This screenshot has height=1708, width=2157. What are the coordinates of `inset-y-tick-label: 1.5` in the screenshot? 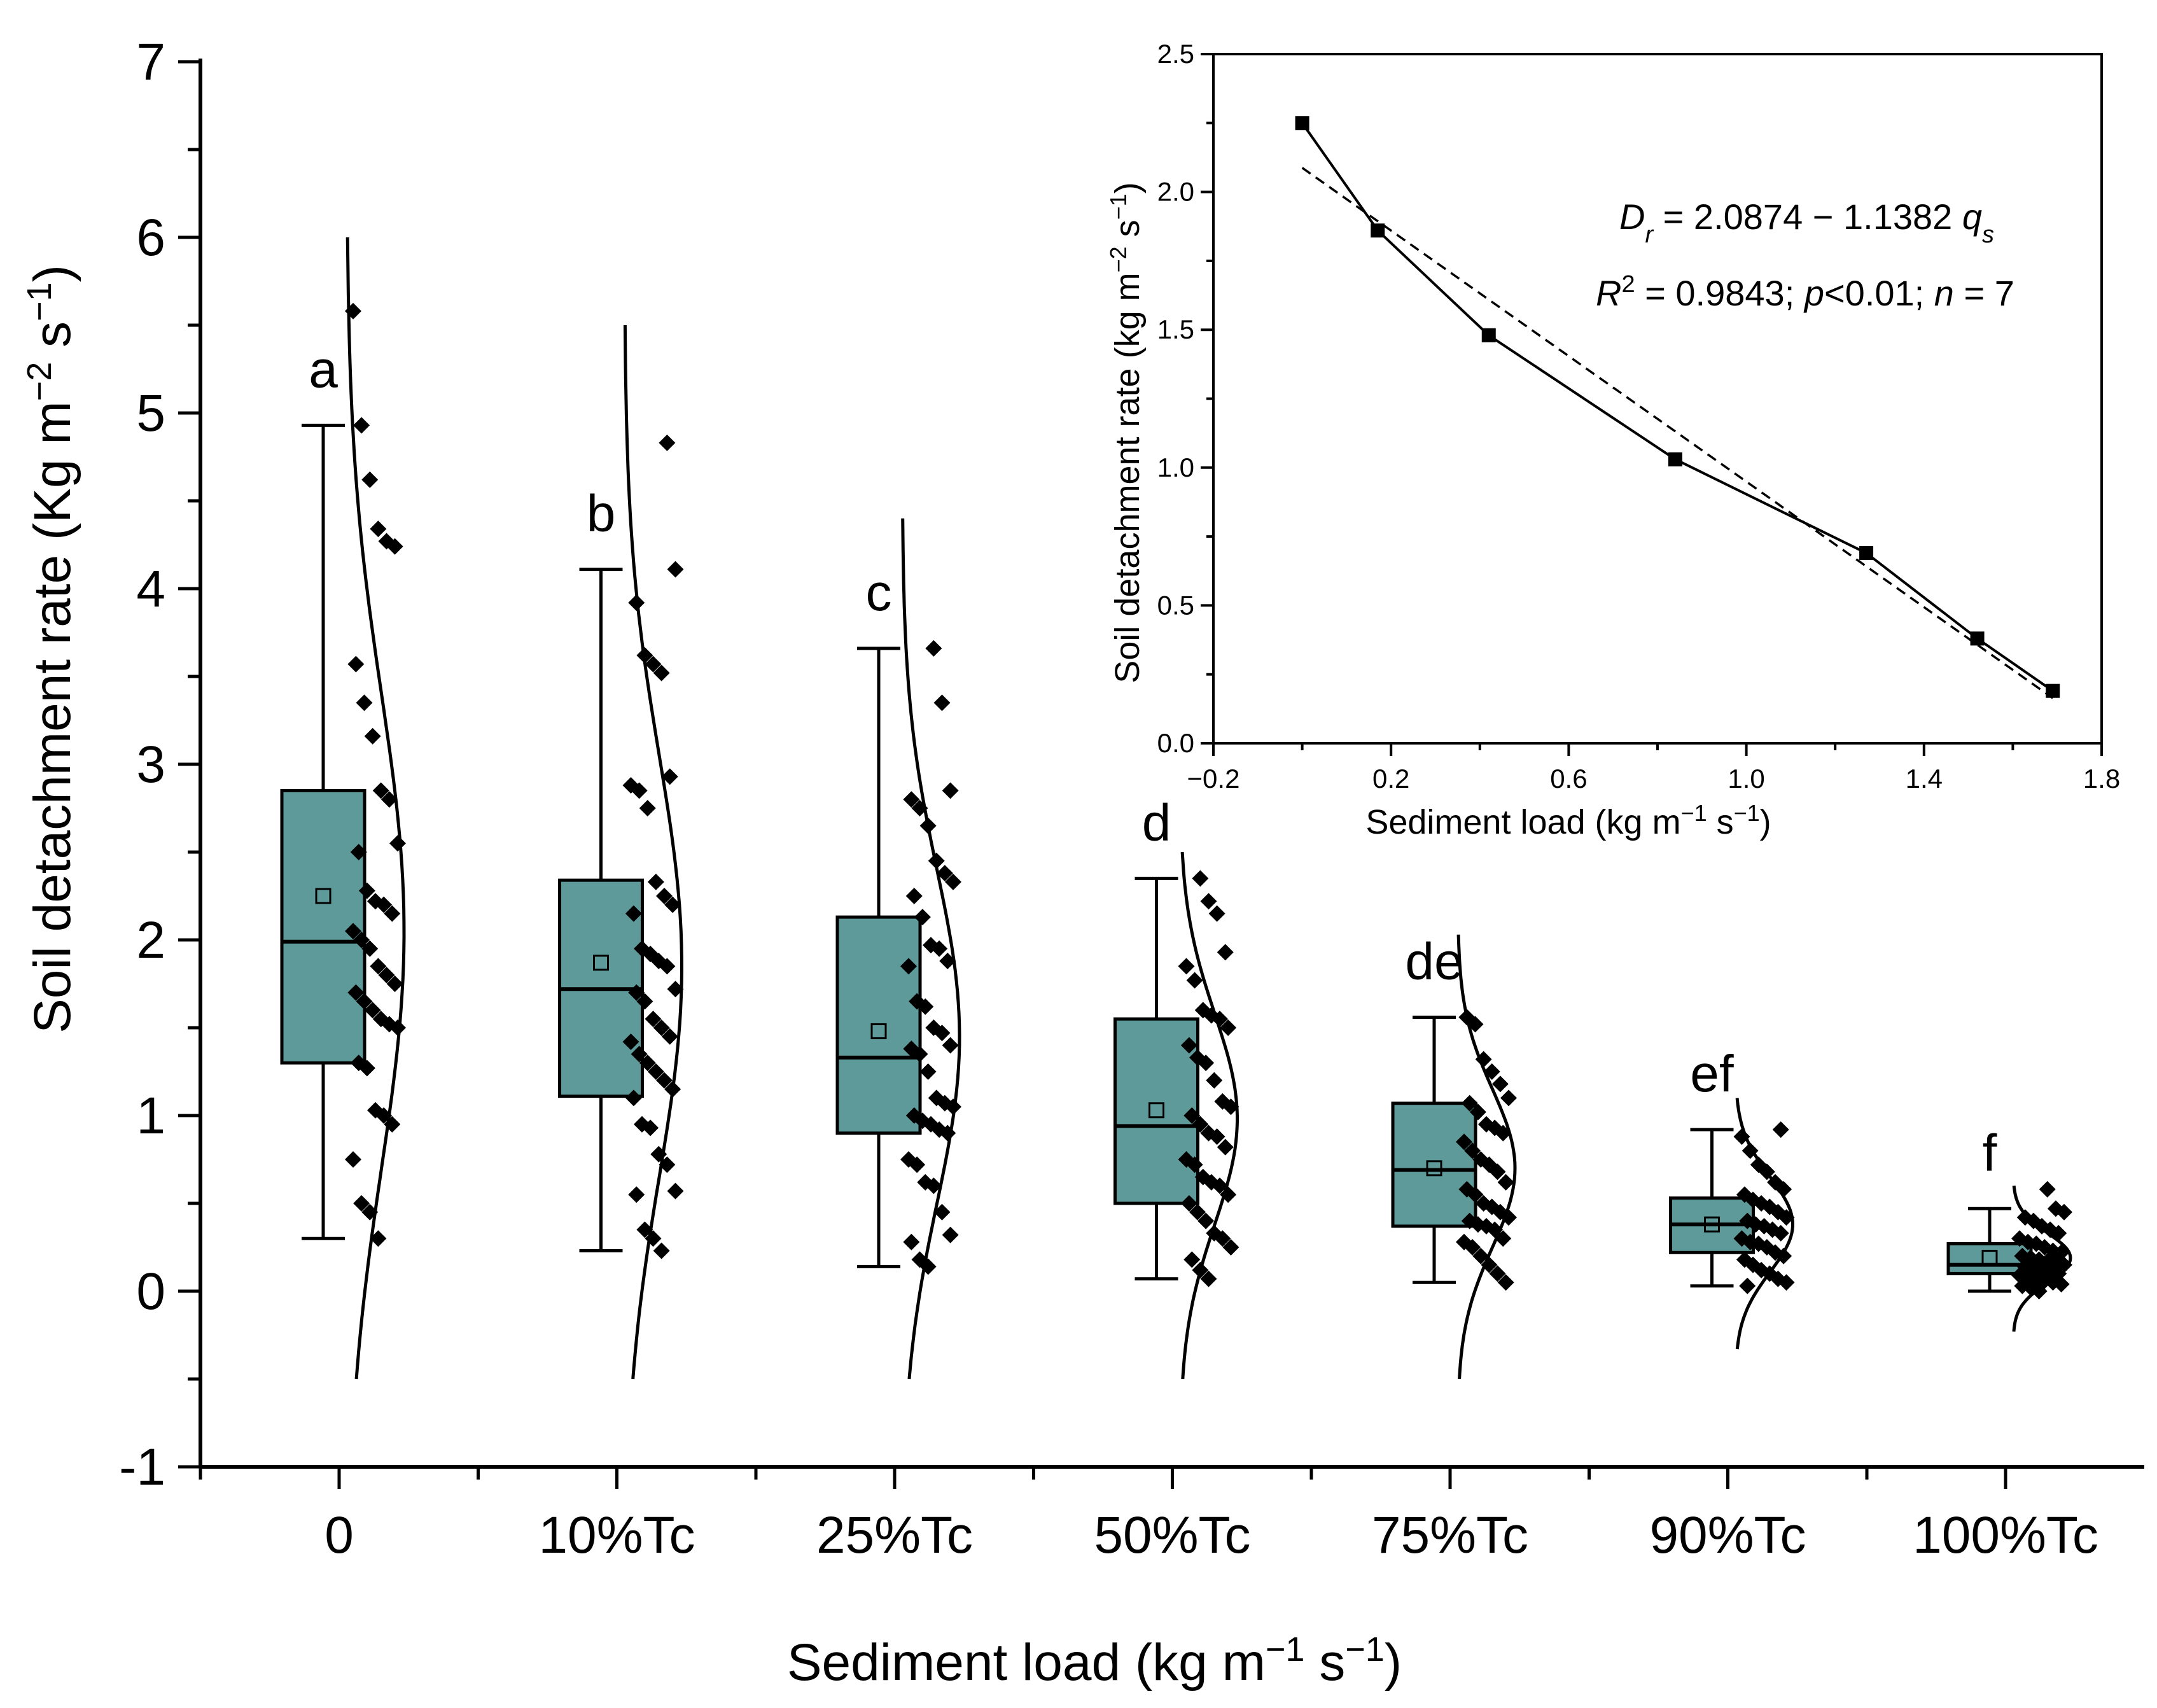 It's located at (1175, 329).